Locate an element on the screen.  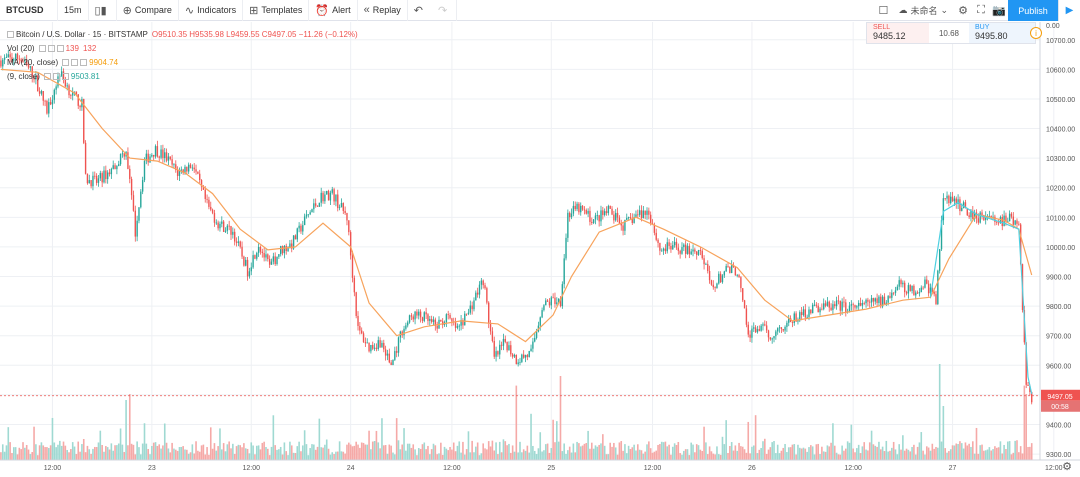
indicators-button: ∿ Indicators is located at coordinates (211, 10).